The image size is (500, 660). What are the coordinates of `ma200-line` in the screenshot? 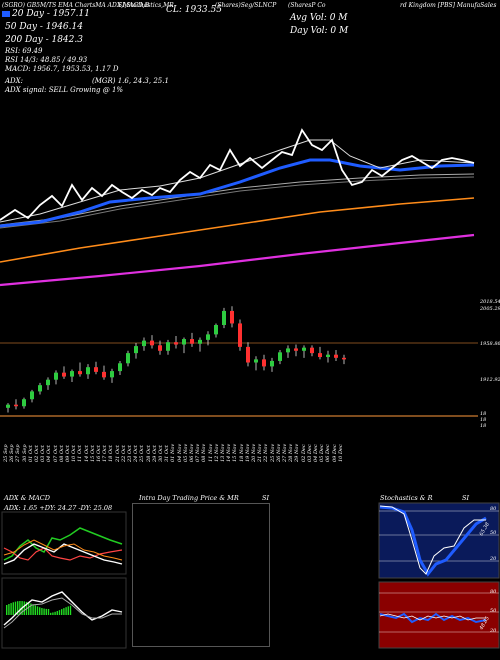 It's located at (237, 230).